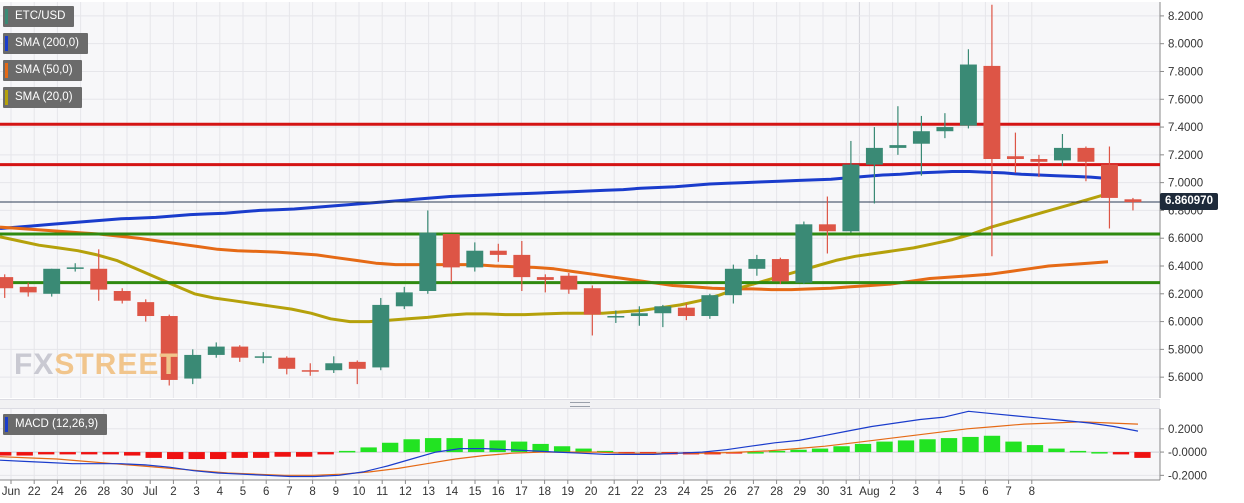  Describe the element at coordinates (405, 492) in the screenshot. I see `x-tick-label: 12` at that location.